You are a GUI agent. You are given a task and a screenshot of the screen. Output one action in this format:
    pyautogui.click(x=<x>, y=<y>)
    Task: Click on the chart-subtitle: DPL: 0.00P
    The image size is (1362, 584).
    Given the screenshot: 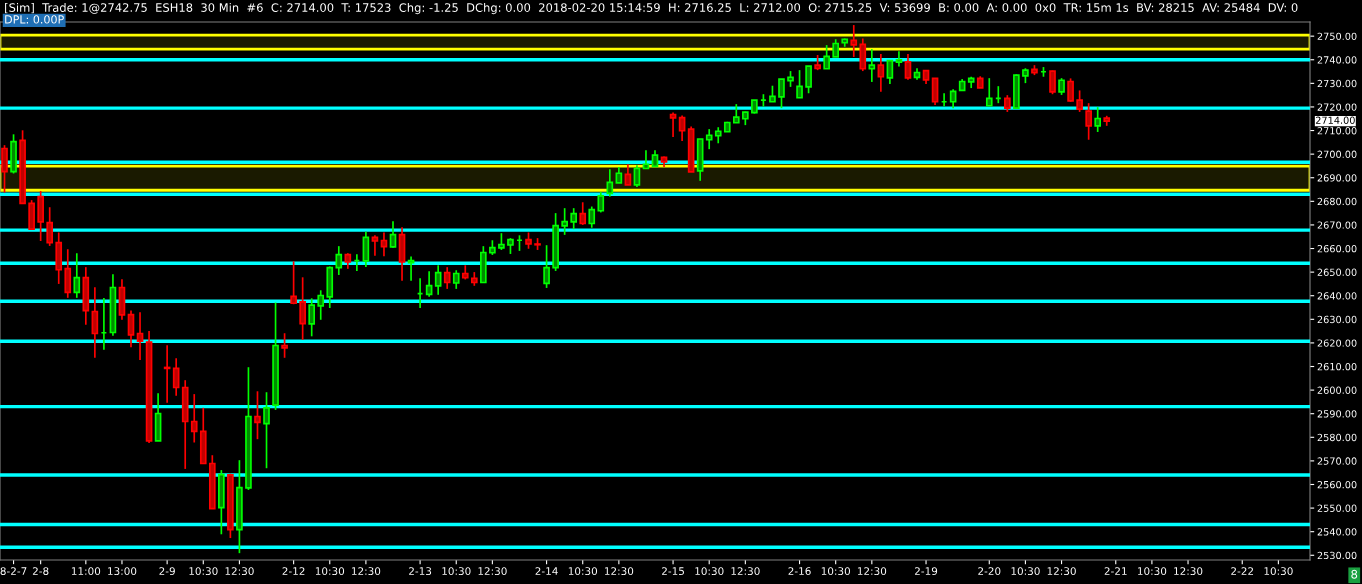 What is the action you would take?
    pyautogui.click(x=34, y=19)
    